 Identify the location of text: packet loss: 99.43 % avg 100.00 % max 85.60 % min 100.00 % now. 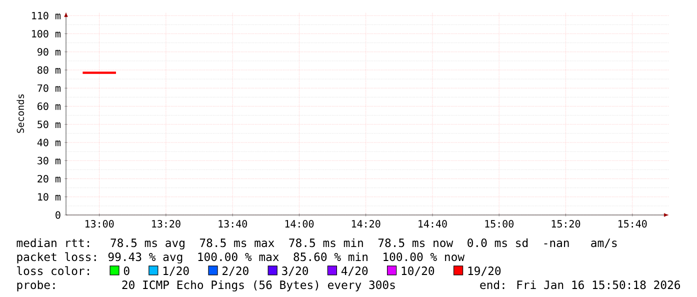
(241, 258).